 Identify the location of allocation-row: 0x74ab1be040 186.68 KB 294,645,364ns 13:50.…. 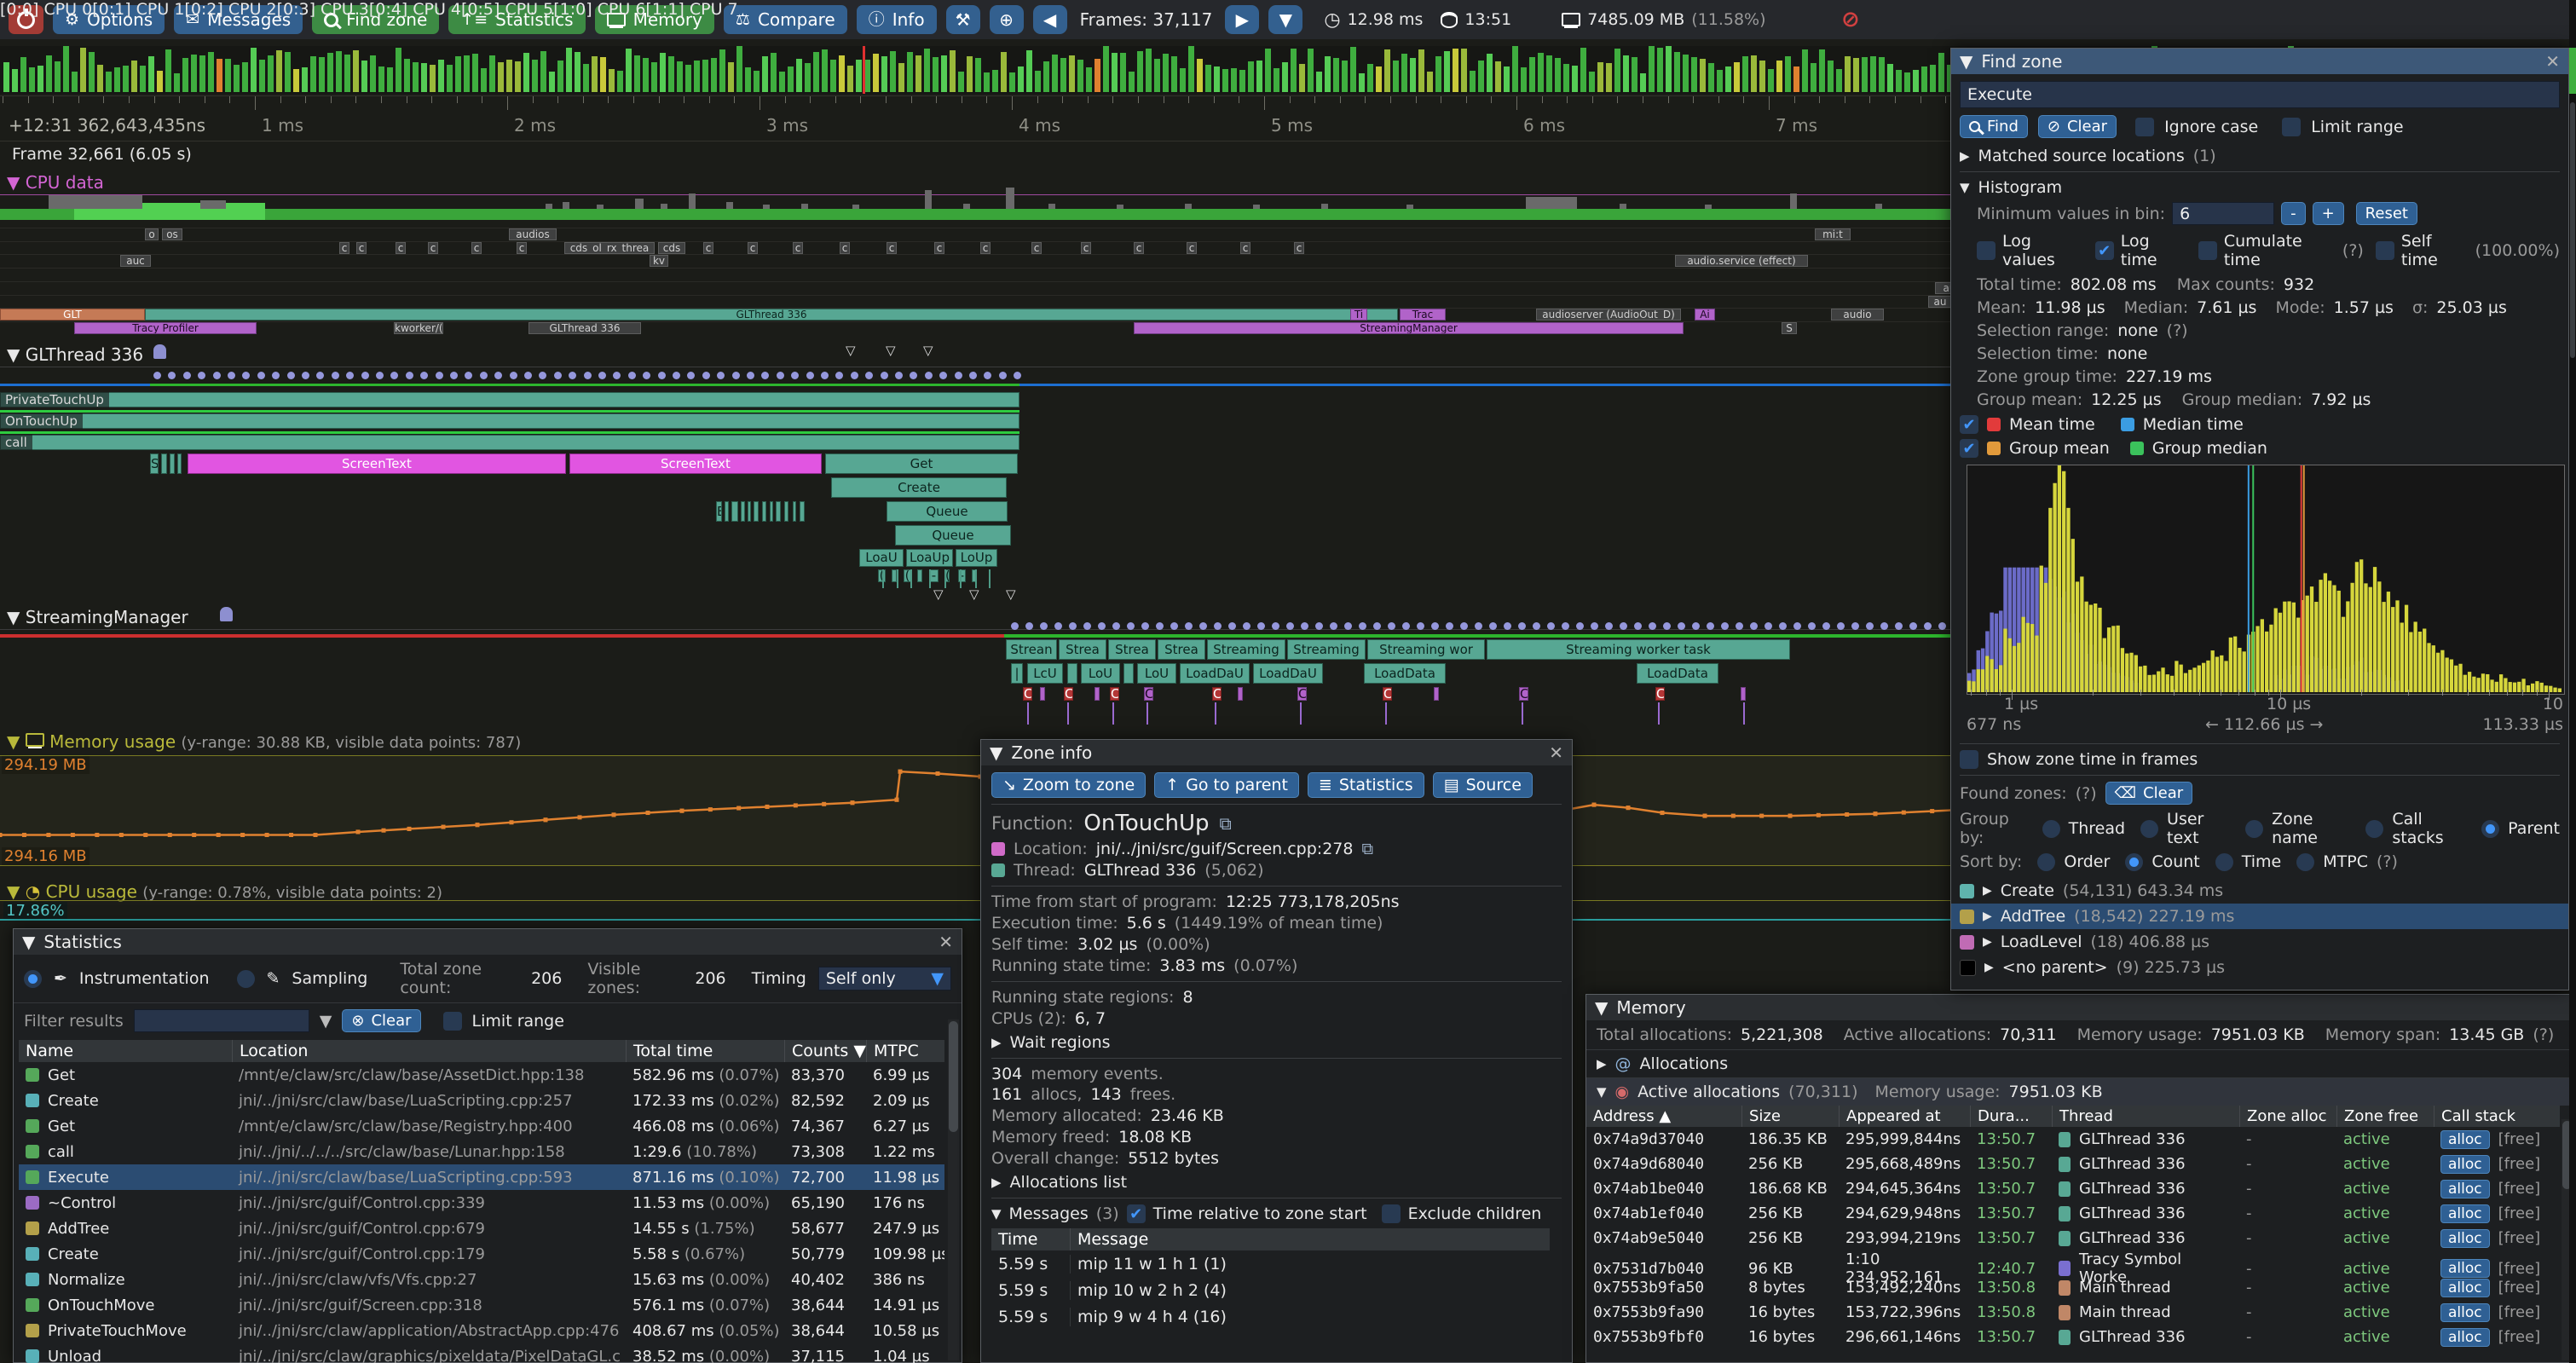
(2073, 1189).